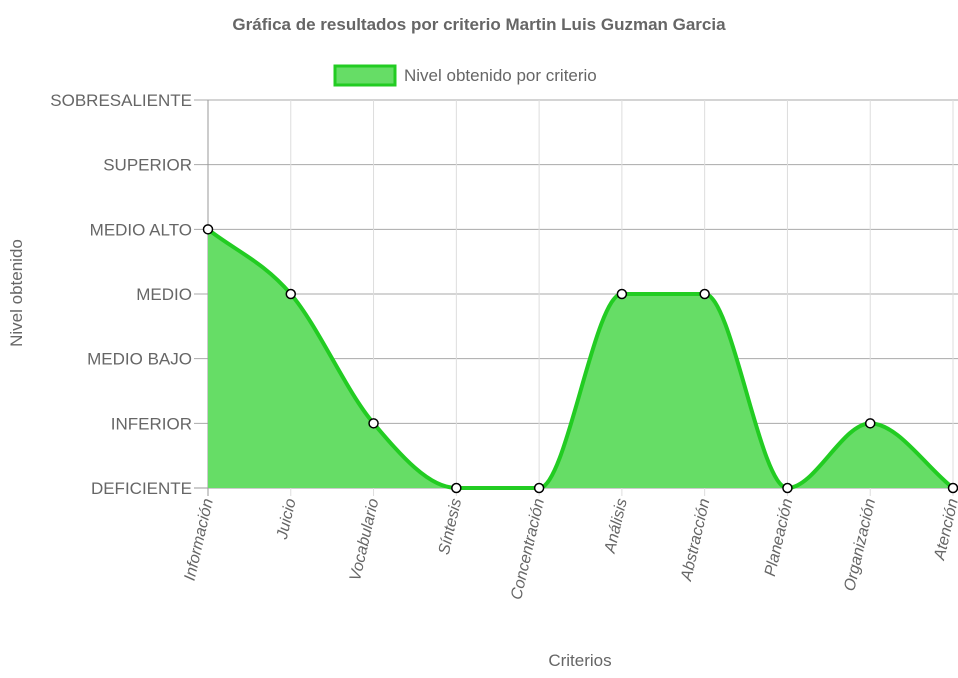  Describe the element at coordinates (696, 540) in the screenshot. I see `x-tick-label: Abstracción` at that location.